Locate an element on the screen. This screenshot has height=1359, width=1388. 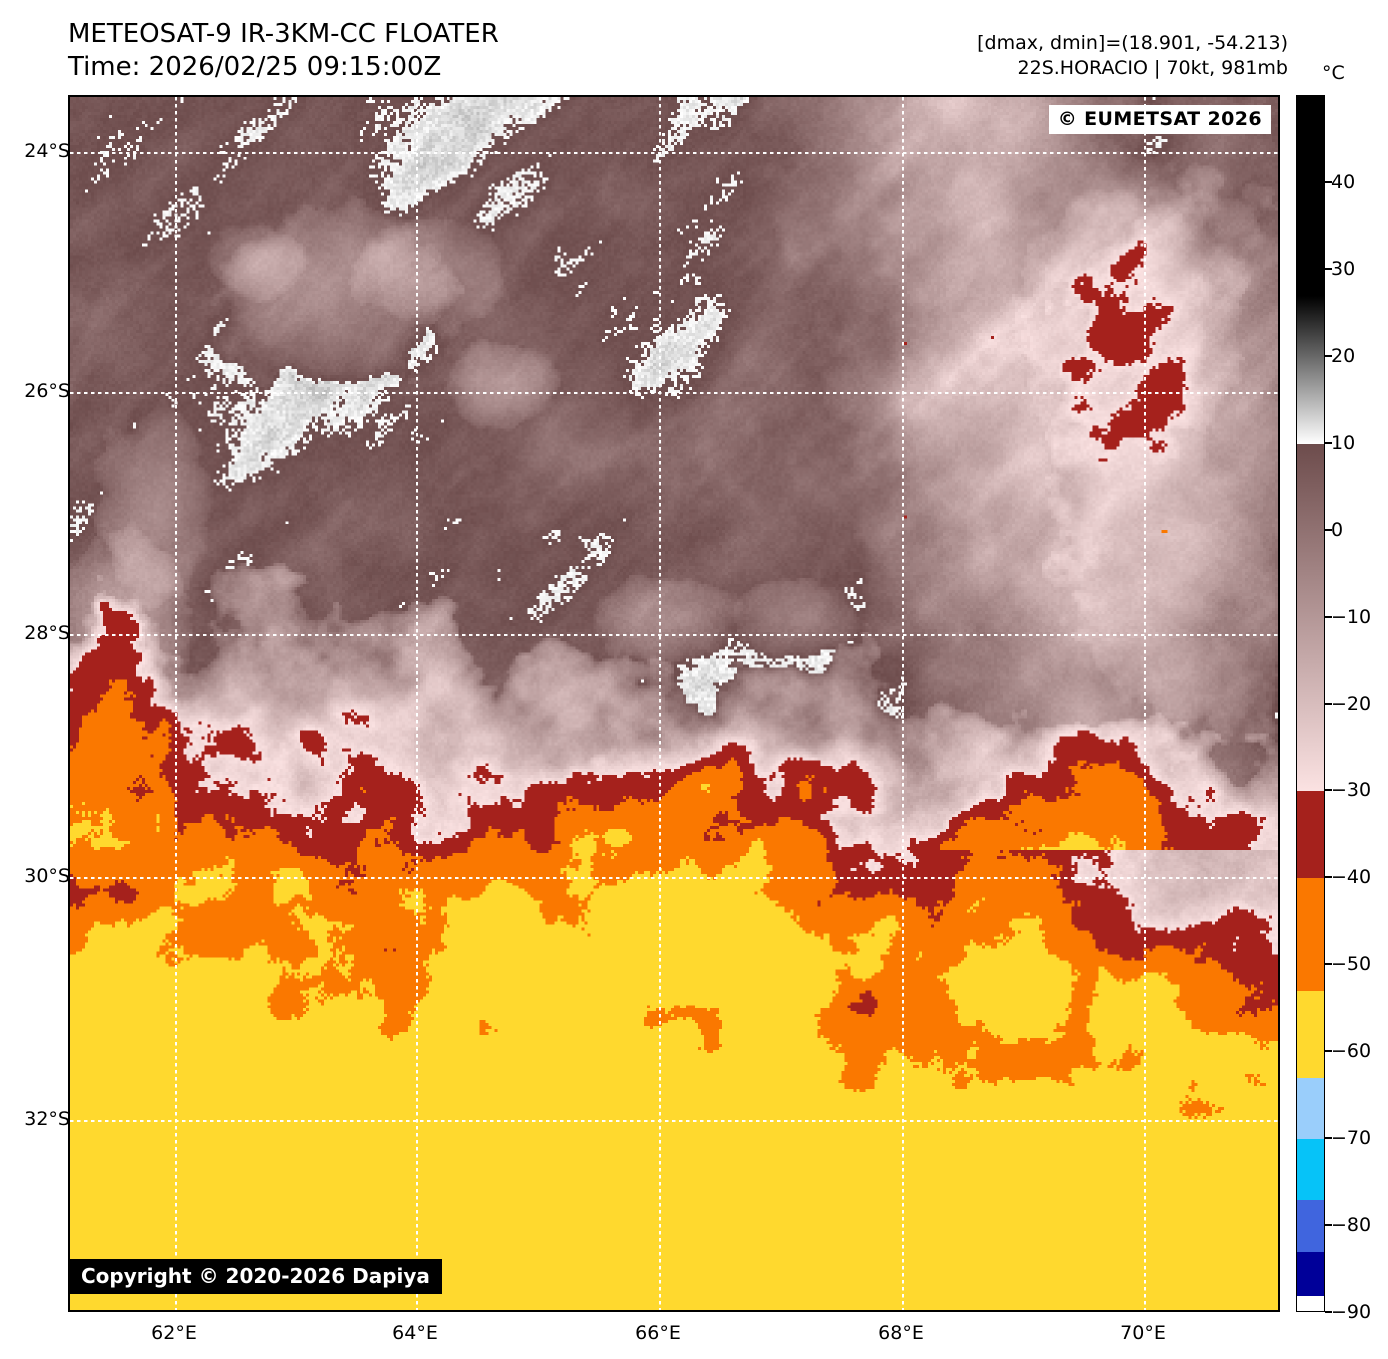
lat-tick-4: 32°S is located at coordinates (47, 1119).